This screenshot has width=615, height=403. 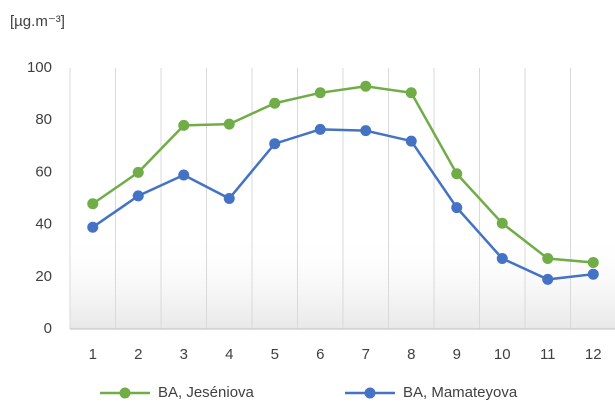 What do you see at coordinates (366, 354) in the screenshot?
I see `x-tick-label: 7` at bounding box center [366, 354].